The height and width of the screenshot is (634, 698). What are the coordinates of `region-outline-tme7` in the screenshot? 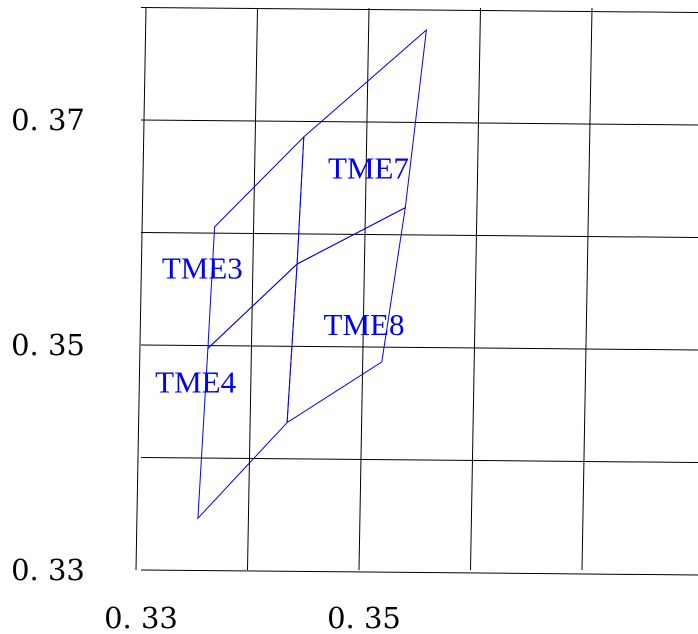 It's located at (362, 146).